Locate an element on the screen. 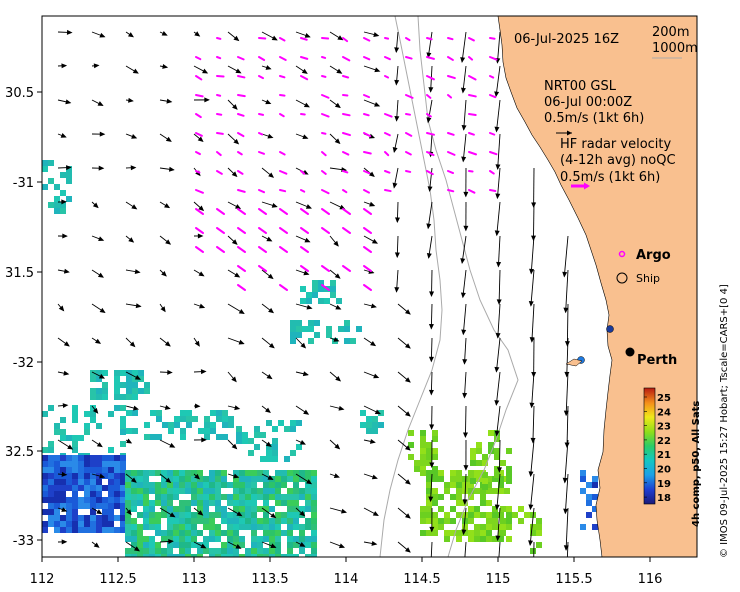  perth-marker is located at coordinates (630, 352).